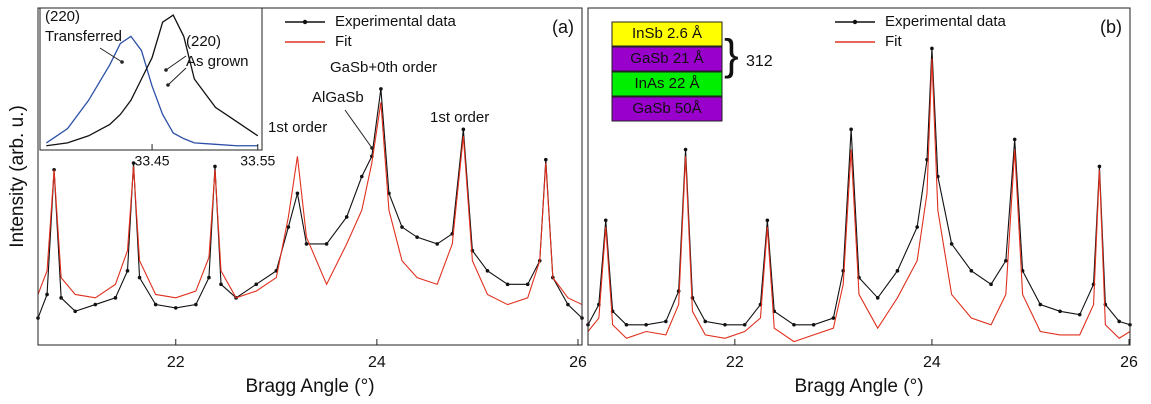  What do you see at coordinates (83, 36) in the screenshot?
I see `annotation: Transferred` at bounding box center [83, 36].